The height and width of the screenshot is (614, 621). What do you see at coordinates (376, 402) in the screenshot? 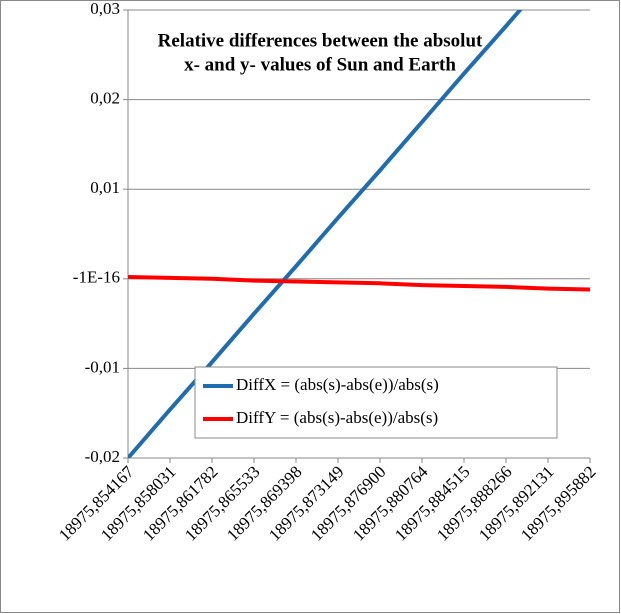
I see `legend-box` at bounding box center [376, 402].